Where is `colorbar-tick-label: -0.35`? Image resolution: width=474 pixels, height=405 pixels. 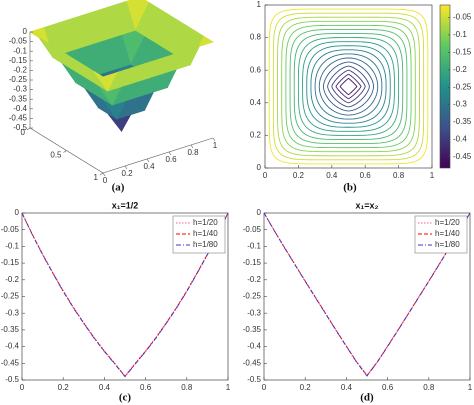 colorbar-tick-label: -0.35 is located at coordinates (462, 121).